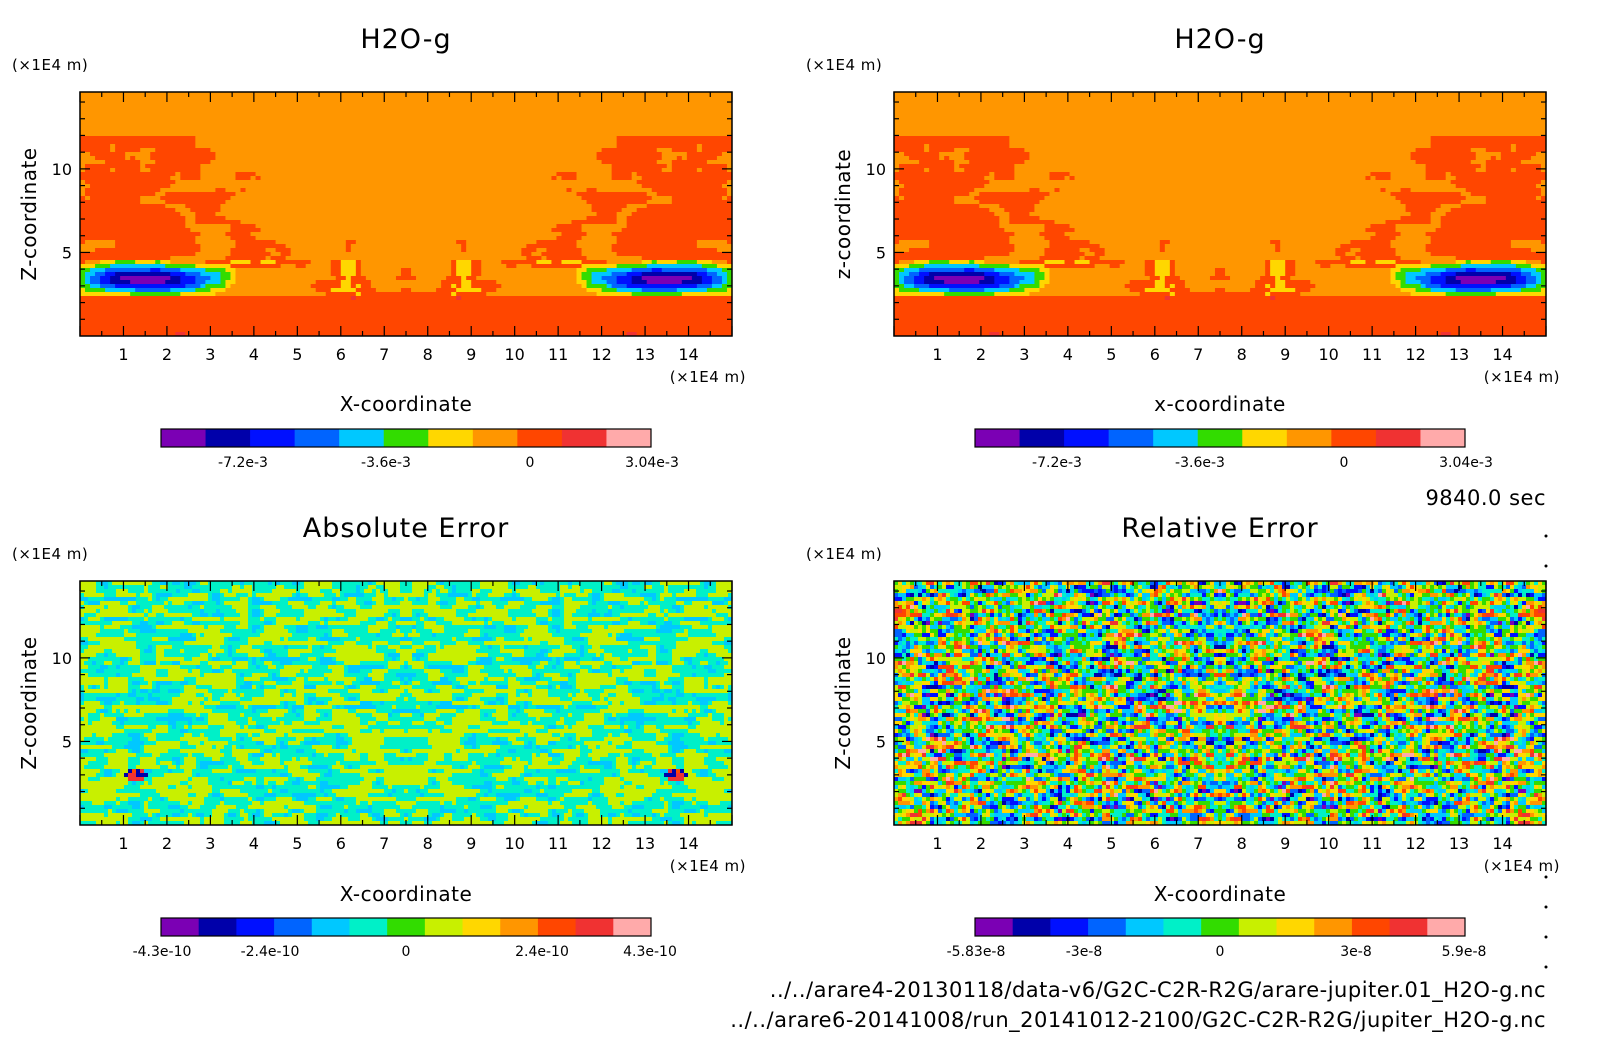  Describe the element at coordinates (601, 843) in the screenshot. I see `x-tick-label: 12` at that location.